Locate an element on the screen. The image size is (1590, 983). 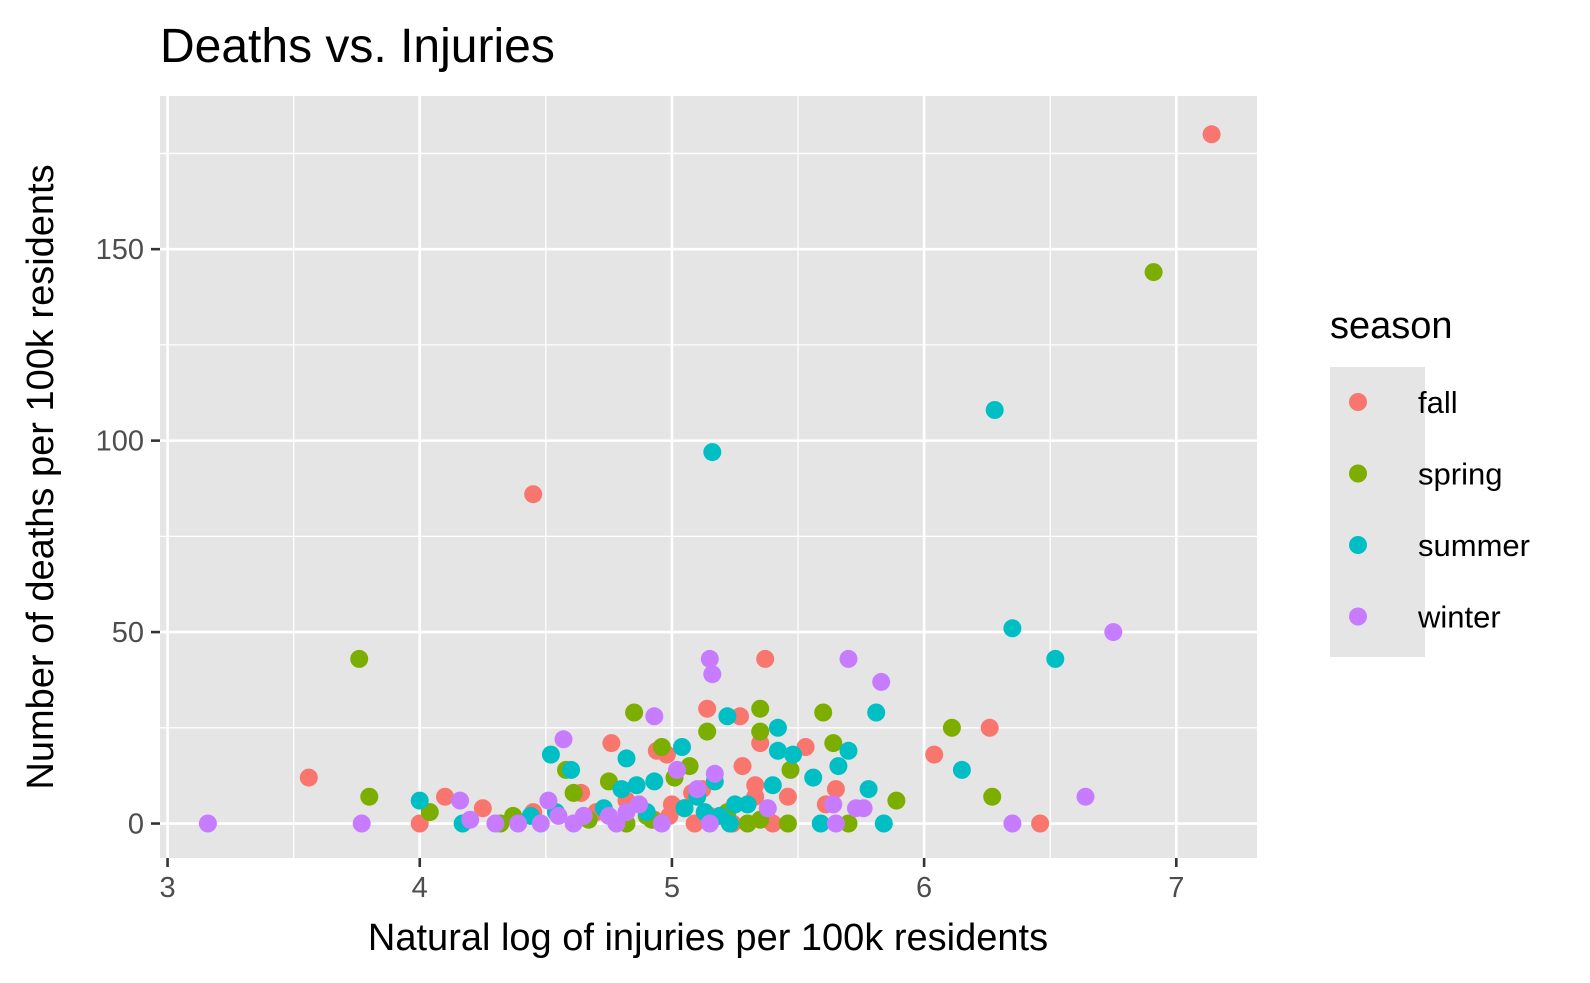
legend-key-winter is located at coordinates (1358, 616).